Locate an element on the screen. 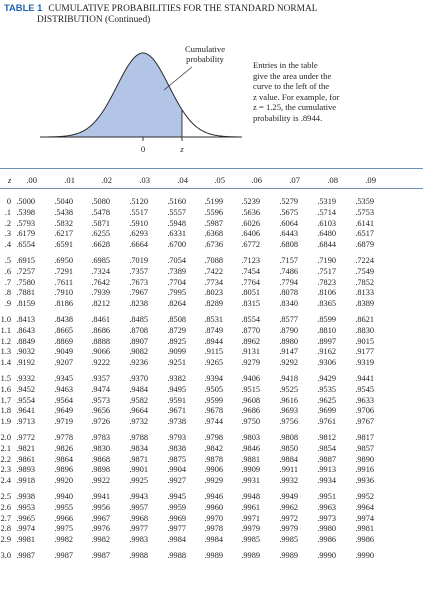 The height and width of the screenshot is (599, 425). probability-cell: .9951 is located at coordinates (326, 496).